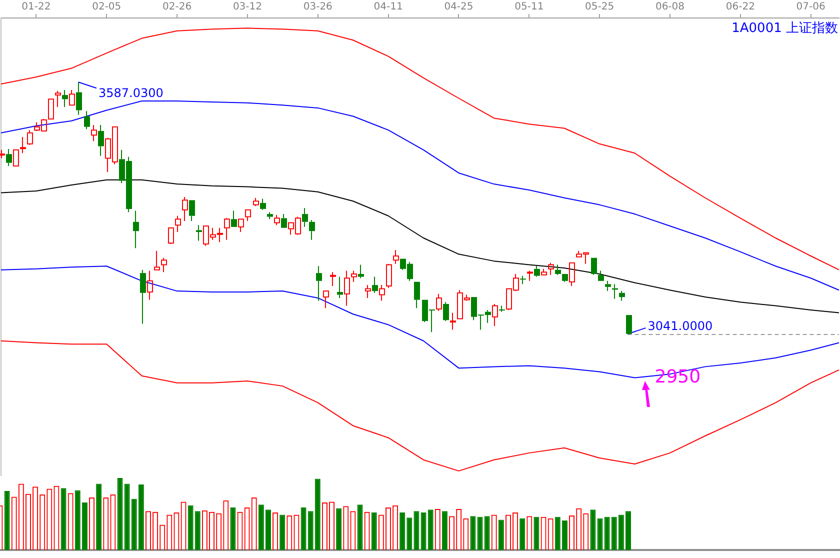 The height and width of the screenshot is (558, 840). What do you see at coordinates (680, 326) in the screenshot?
I see `ref-line-label: 3041.0000` at bounding box center [680, 326].